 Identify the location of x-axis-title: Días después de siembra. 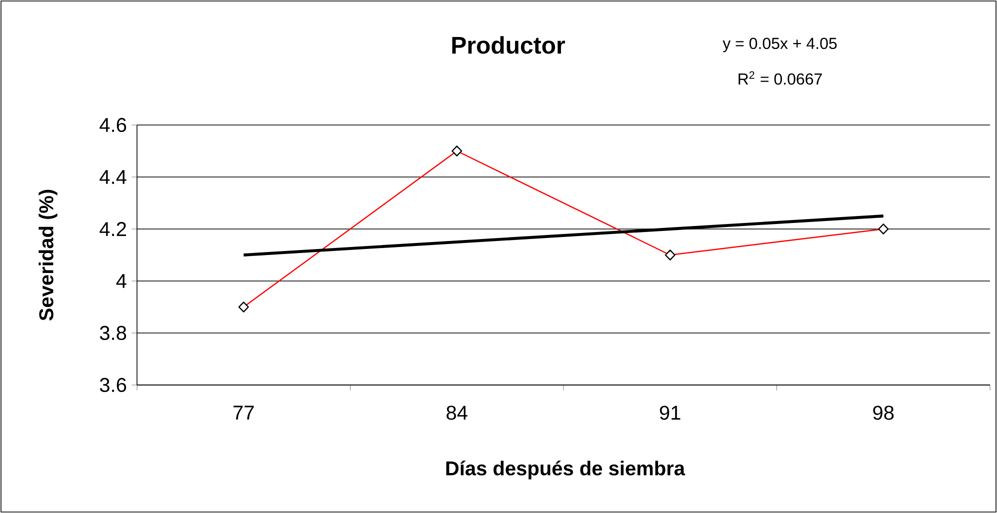
(566, 470).